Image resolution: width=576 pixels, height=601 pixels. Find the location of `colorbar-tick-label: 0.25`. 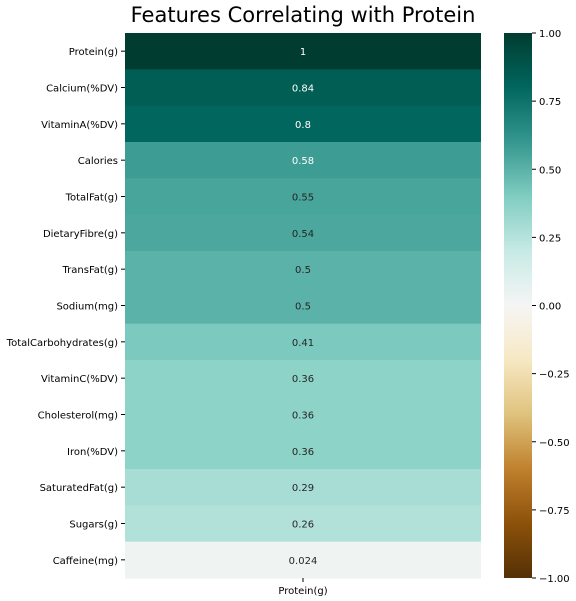

colorbar-tick-label: 0.25 is located at coordinates (550, 238).